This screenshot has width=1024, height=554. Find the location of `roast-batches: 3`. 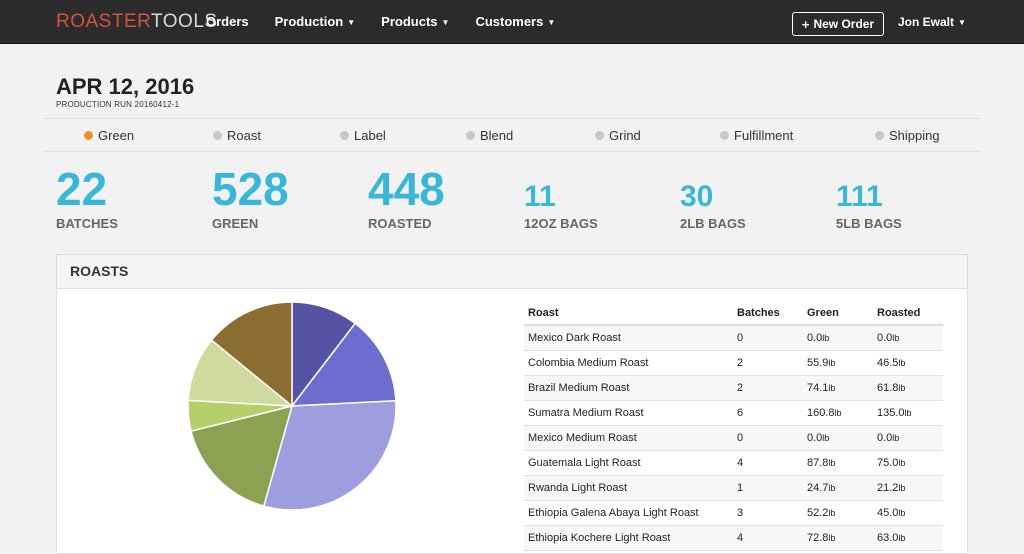

roast-batches: 3 is located at coordinates (768, 513).